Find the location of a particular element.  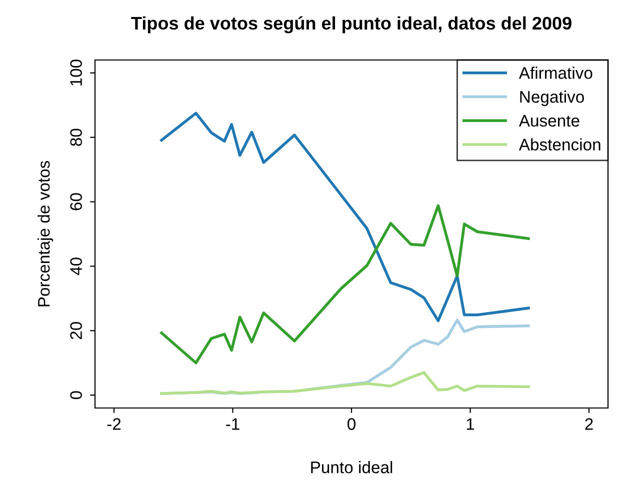

y-axis-title: Porcentaje de votos is located at coordinates (46, 233).